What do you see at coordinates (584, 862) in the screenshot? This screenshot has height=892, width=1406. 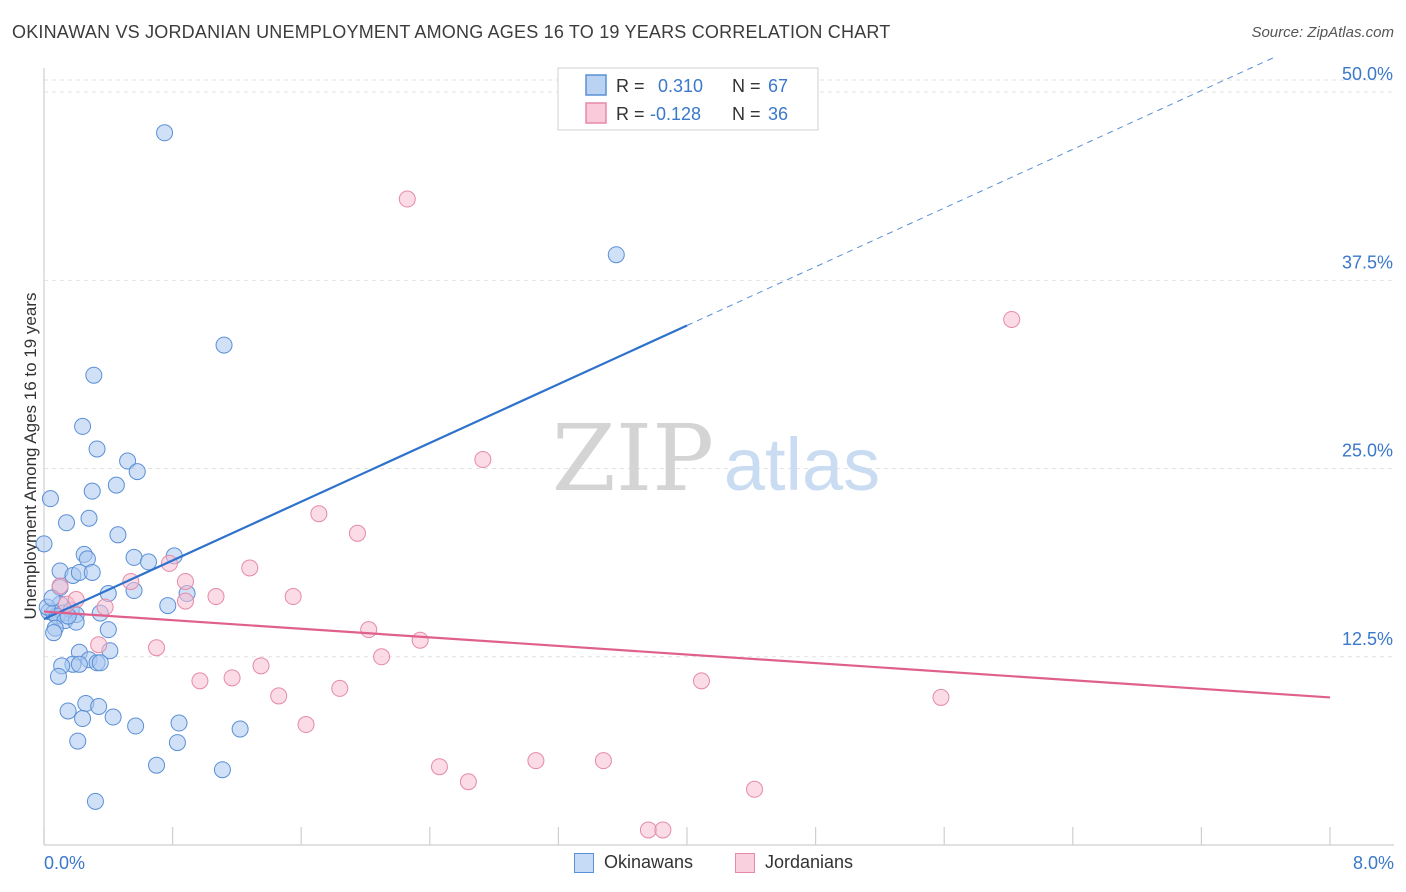 I see `legend-swatch-okinawans` at bounding box center [584, 862].